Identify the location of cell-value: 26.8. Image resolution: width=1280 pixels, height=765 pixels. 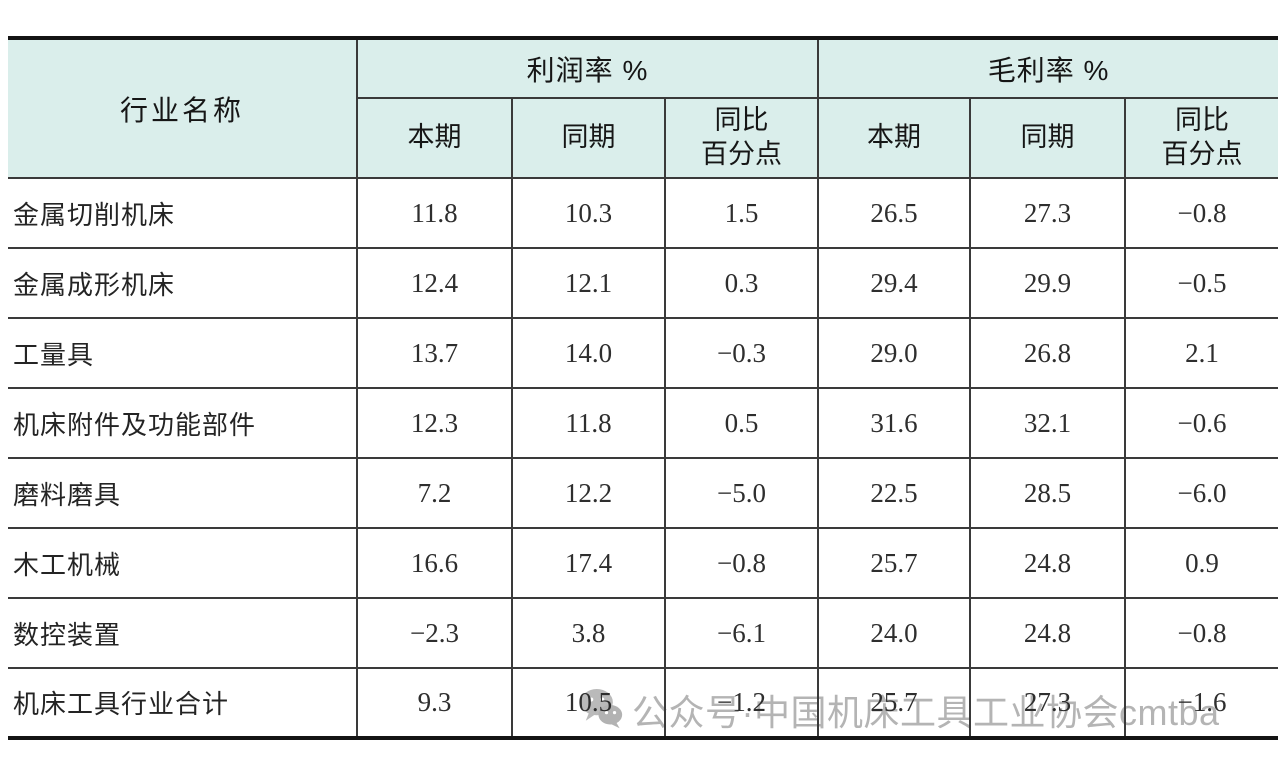
(1048, 353).